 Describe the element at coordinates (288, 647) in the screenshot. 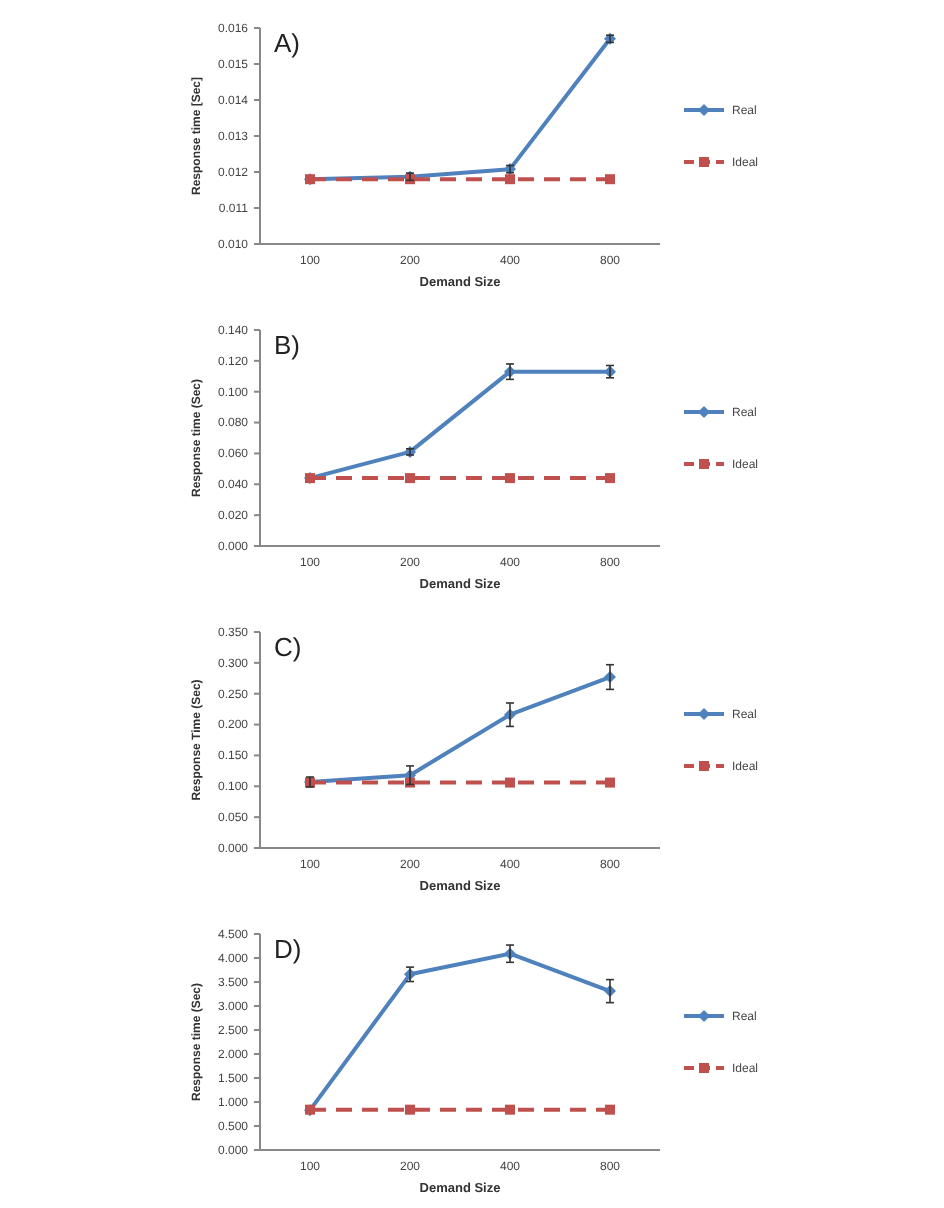

I see `chart-title: C)` at that location.